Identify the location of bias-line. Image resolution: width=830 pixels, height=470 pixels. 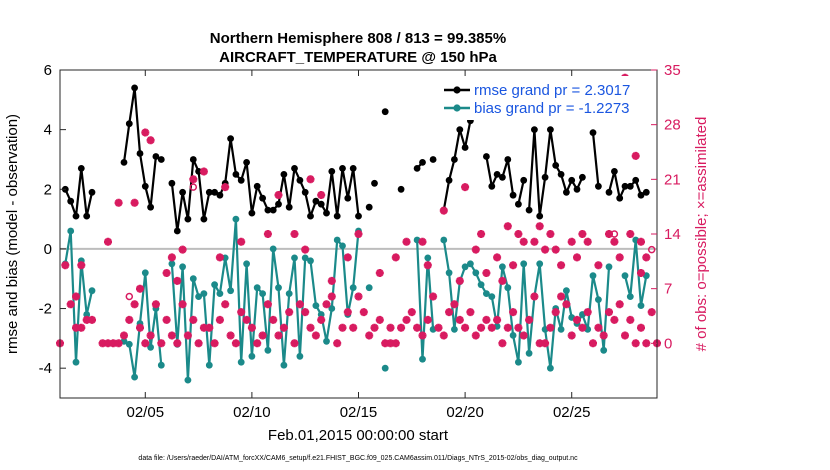
(79, 296).